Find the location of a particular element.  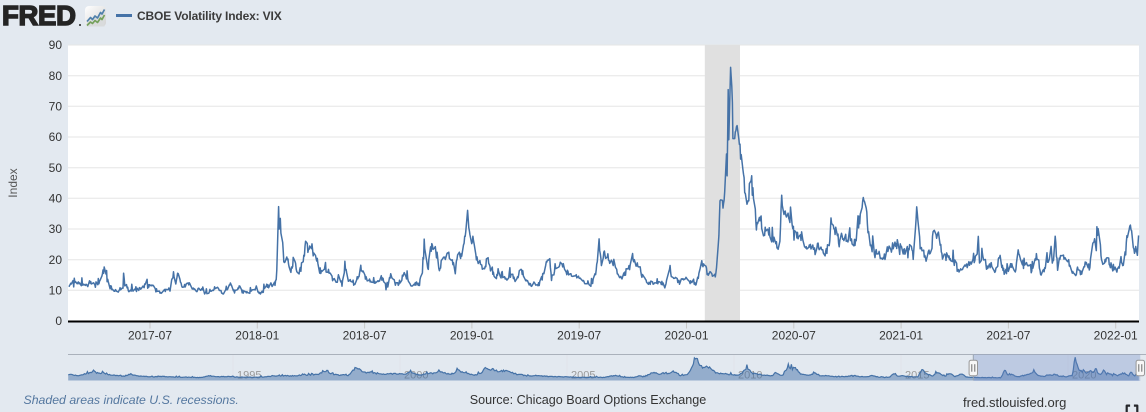

svg-text: 80 is located at coordinates (56, 76).